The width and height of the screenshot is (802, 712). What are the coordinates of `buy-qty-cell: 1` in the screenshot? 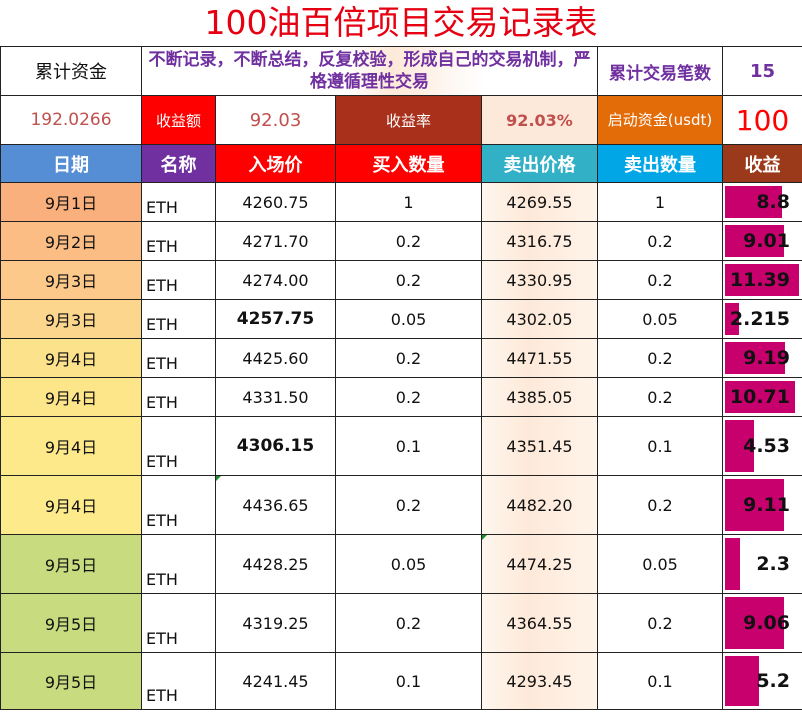 It's located at (408, 202).